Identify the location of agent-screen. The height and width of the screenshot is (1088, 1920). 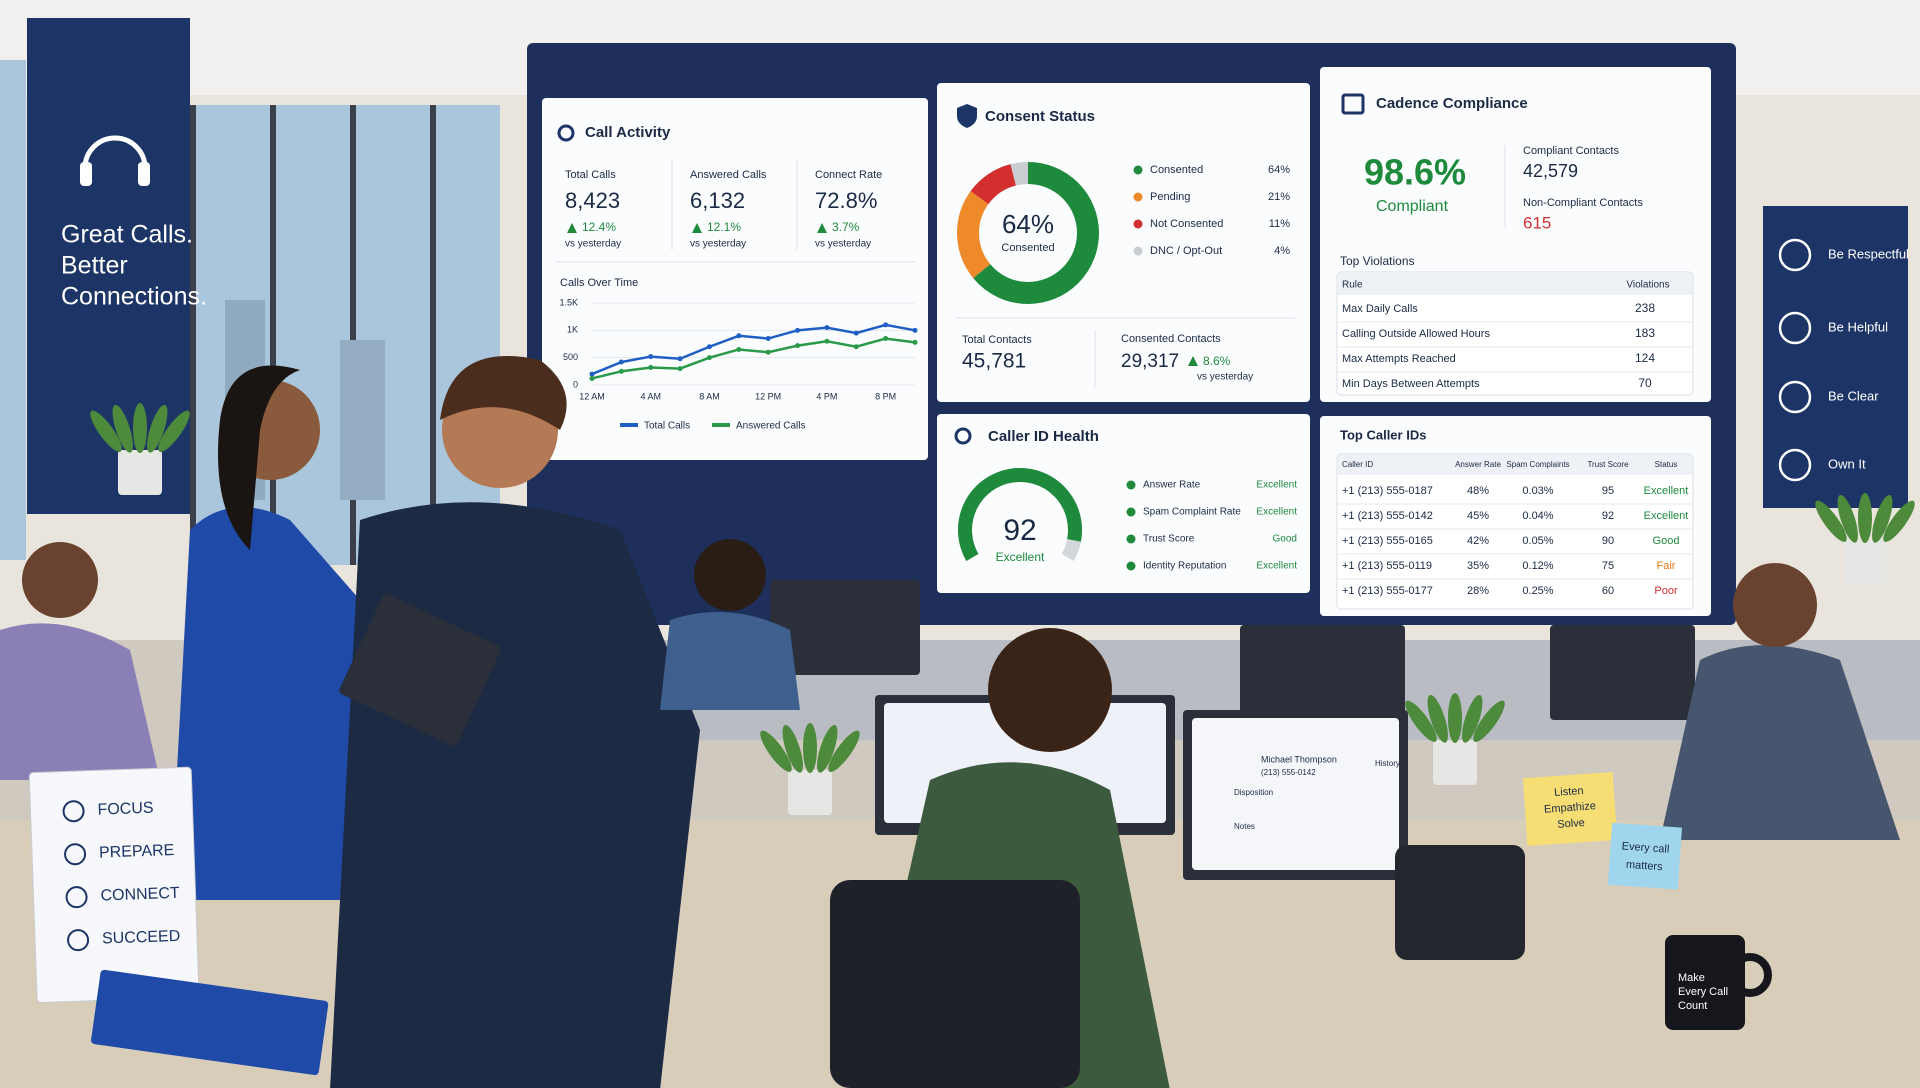
(1295, 794).